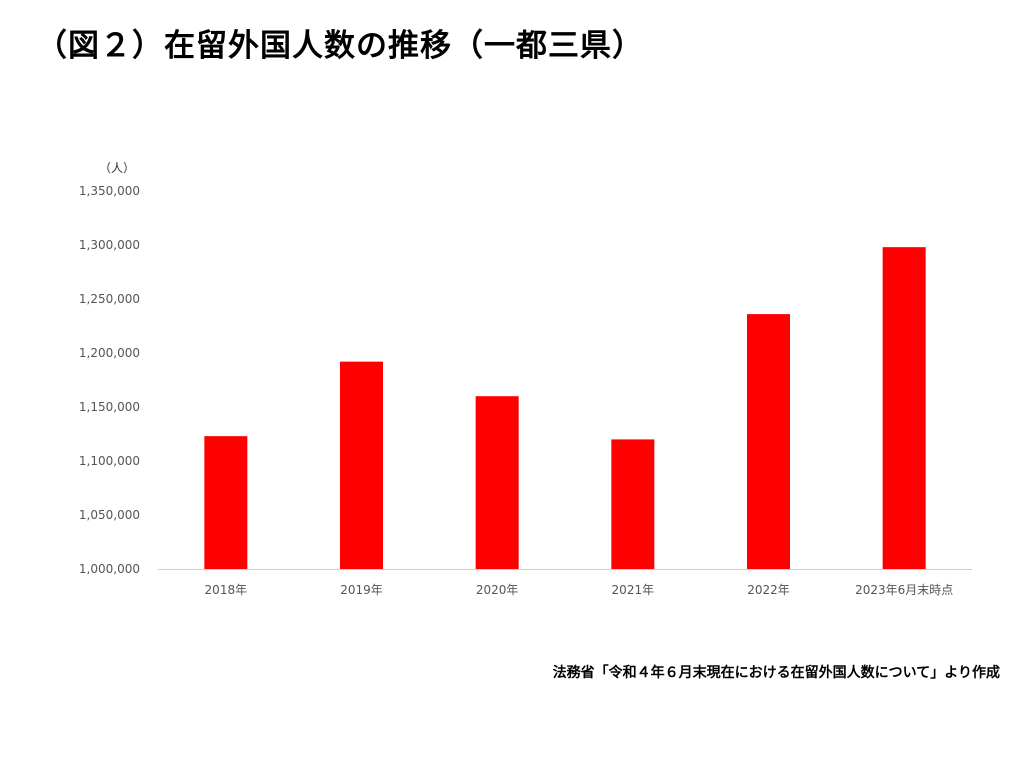  I want to click on x-tick-label: 2018年, so click(226, 590).